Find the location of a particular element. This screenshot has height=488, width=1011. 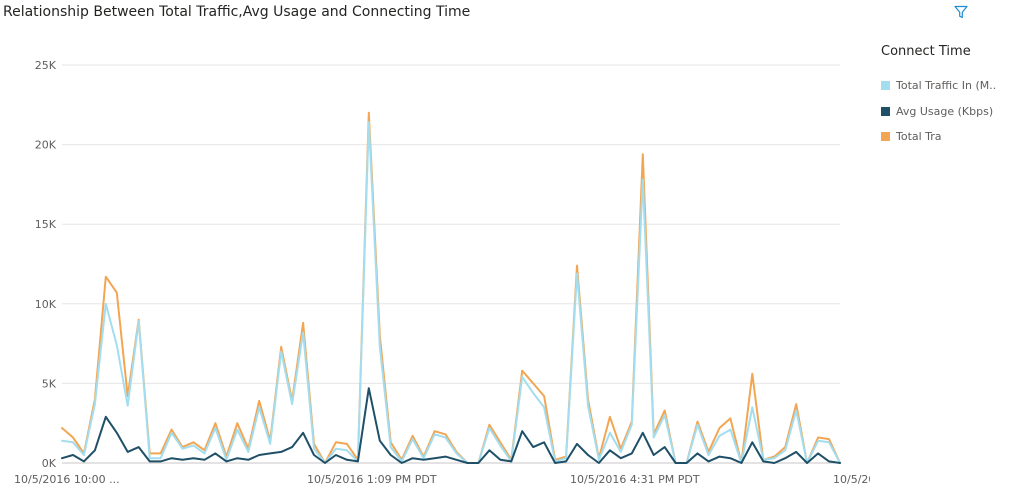

legend-label-total-traffic-in: Total Traffic In (M.. is located at coordinates (946, 86).